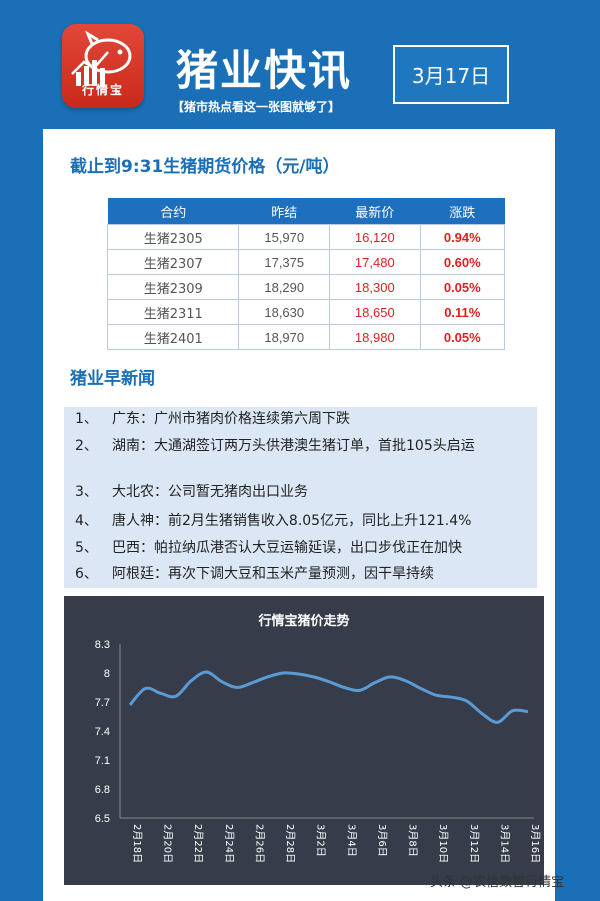  Describe the element at coordinates (462, 312) in the screenshot. I see `cell-change: 0.11%` at that location.